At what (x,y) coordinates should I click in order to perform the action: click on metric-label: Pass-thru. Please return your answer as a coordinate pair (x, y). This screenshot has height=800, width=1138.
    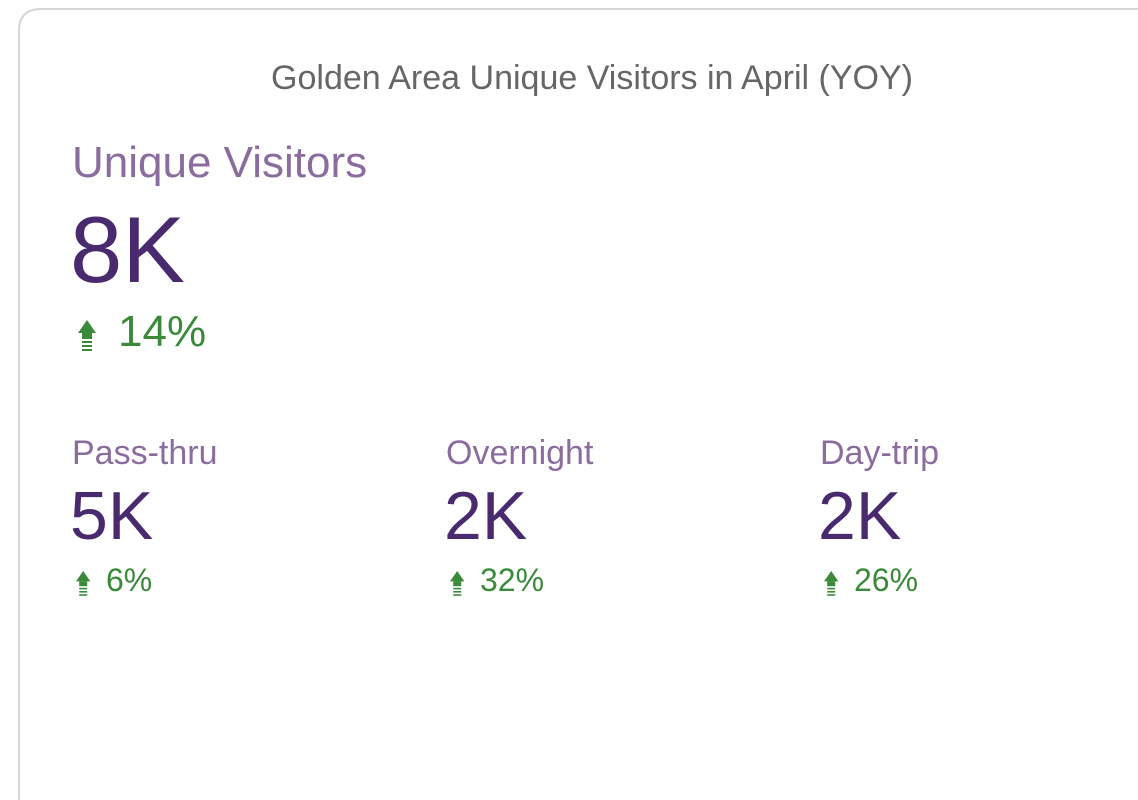
    Looking at the image, I should click on (145, 453).